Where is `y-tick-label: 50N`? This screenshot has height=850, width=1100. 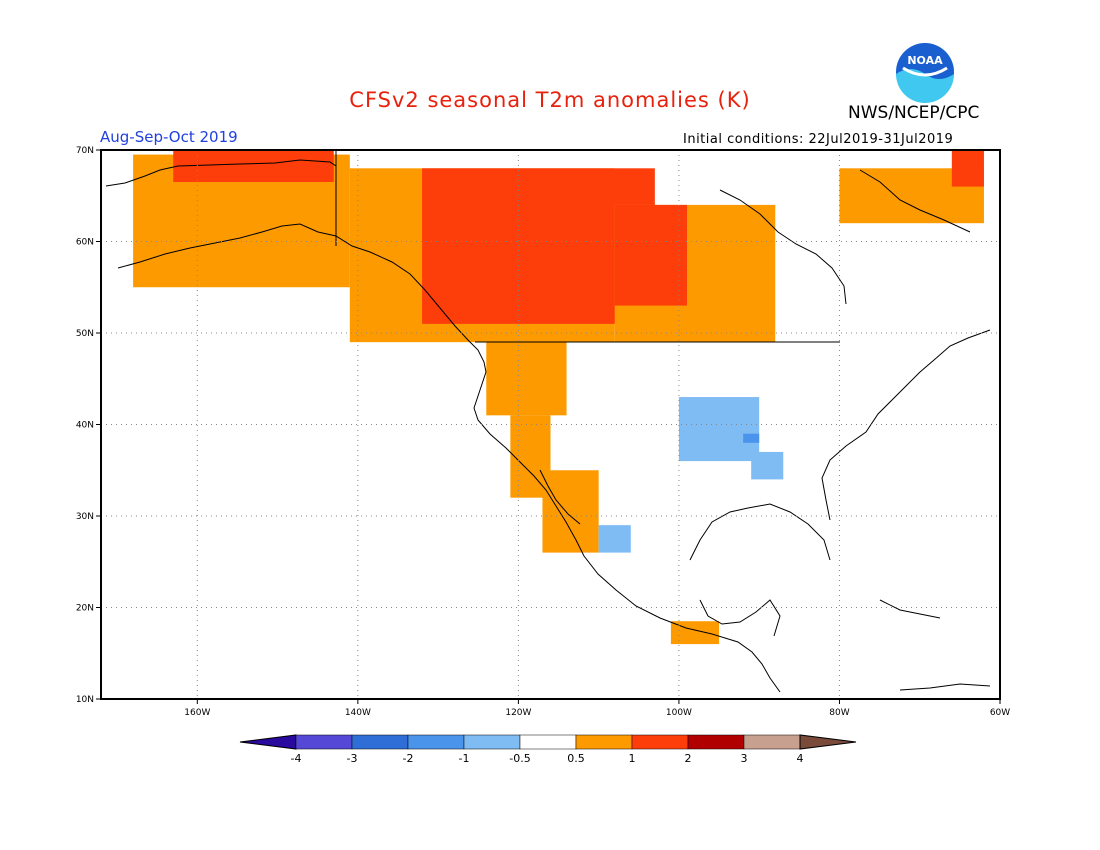
y-tick-label: 50N is located at coordinates (85, 334).